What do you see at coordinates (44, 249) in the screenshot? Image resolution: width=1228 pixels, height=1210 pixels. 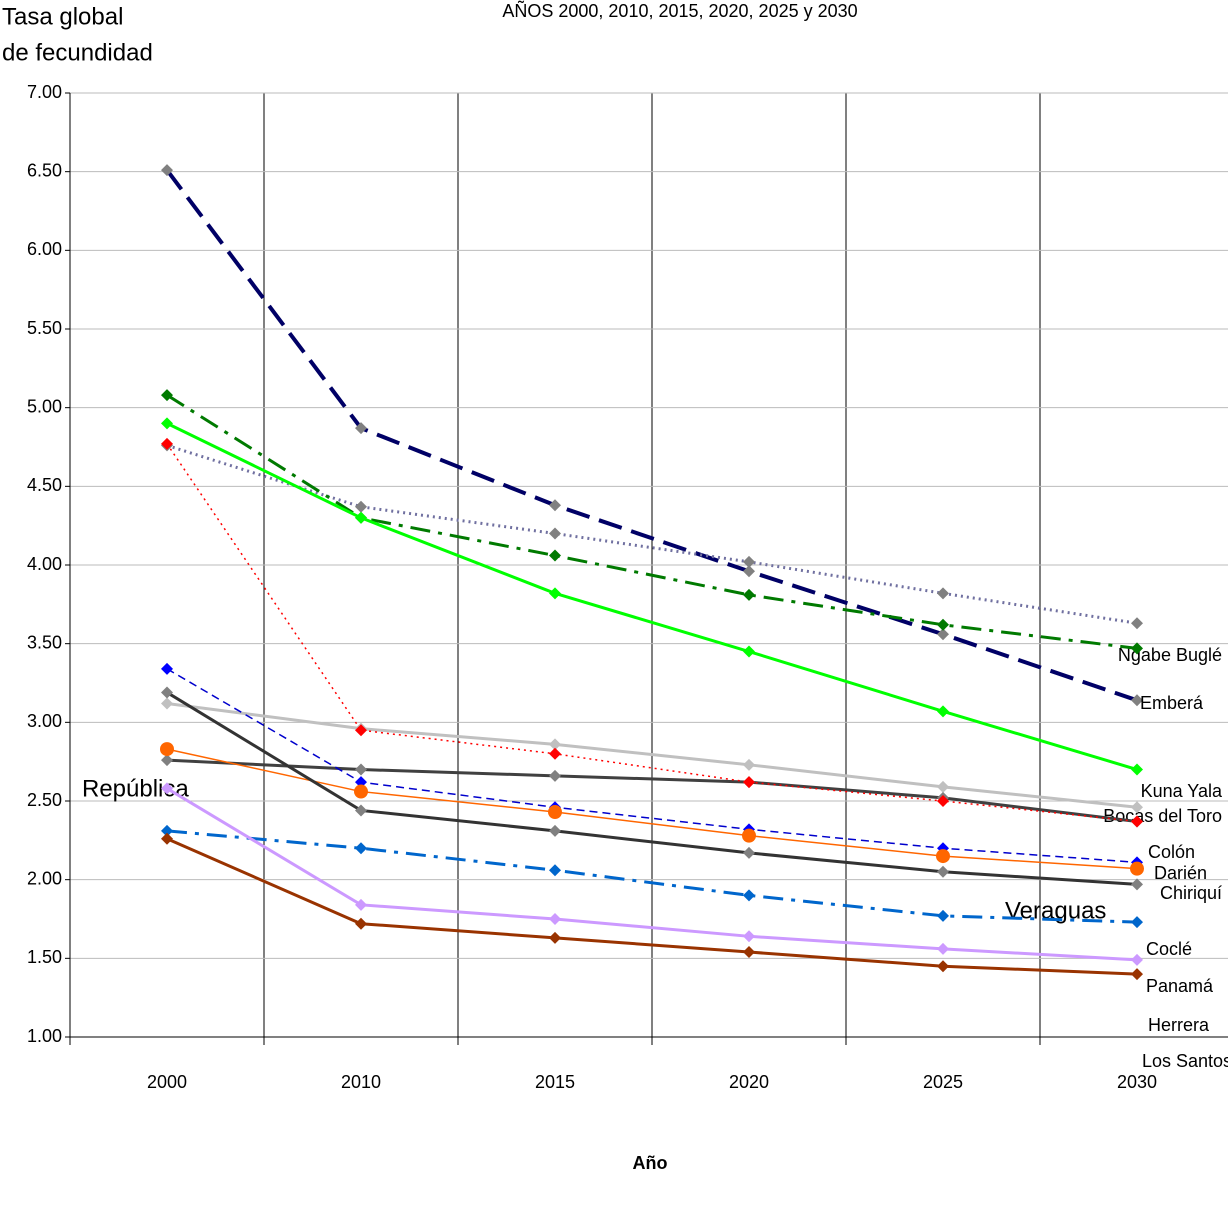 I see `y-tick-label: 6.00` at bounding box center [44, 249].